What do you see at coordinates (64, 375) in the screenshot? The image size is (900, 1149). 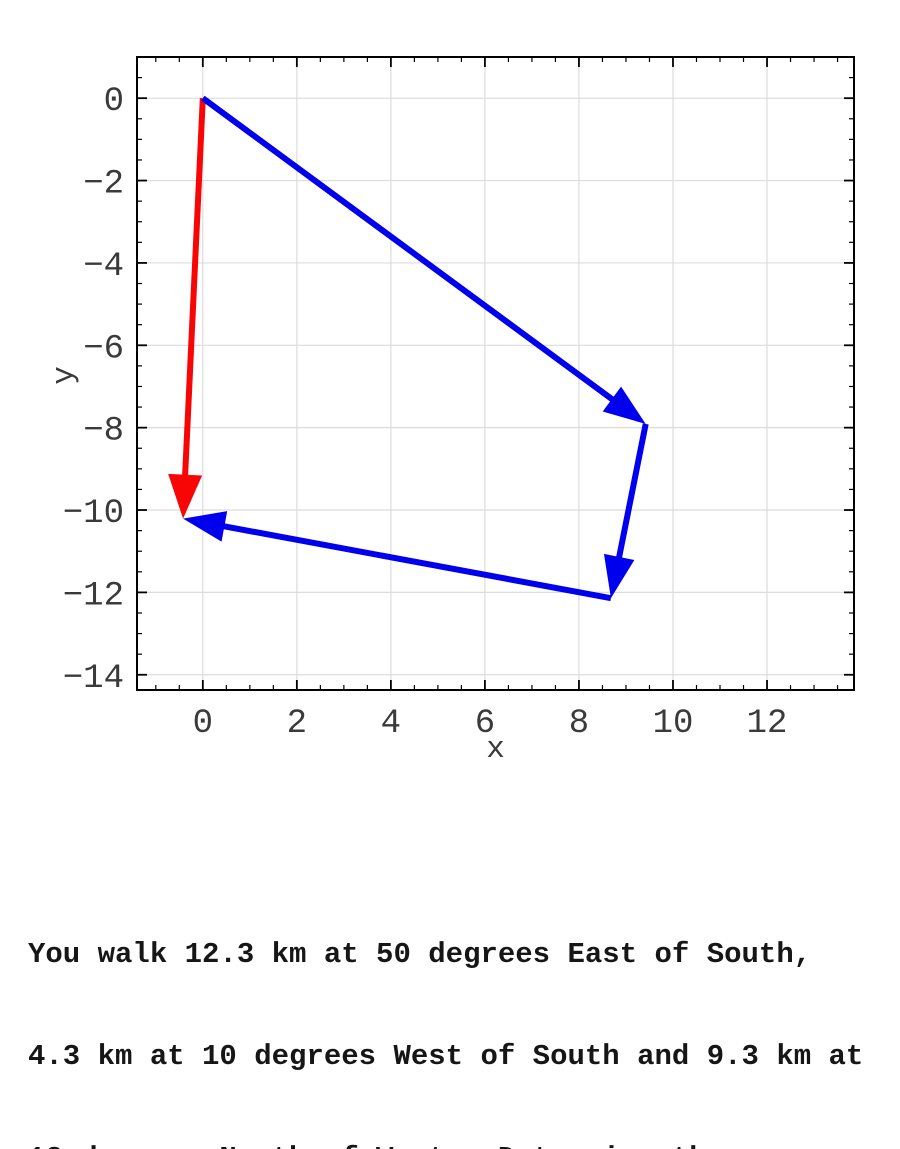 I see `y-axis-label: y` at bounding box center [64, 375].